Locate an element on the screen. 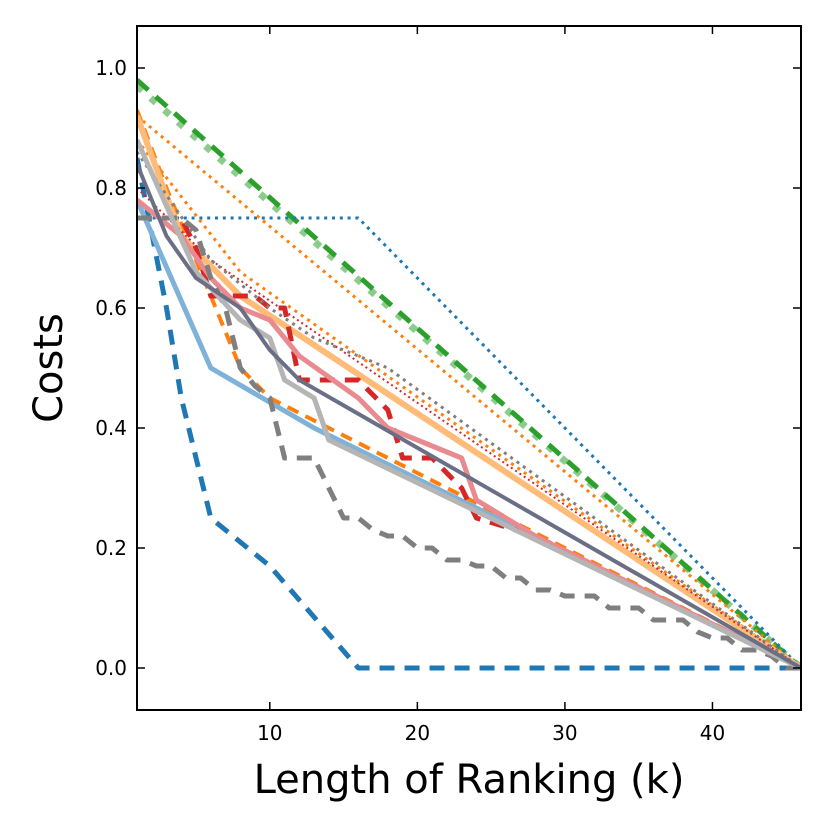  y-tick-label: 0.0 is located at coordinates (111, 668).